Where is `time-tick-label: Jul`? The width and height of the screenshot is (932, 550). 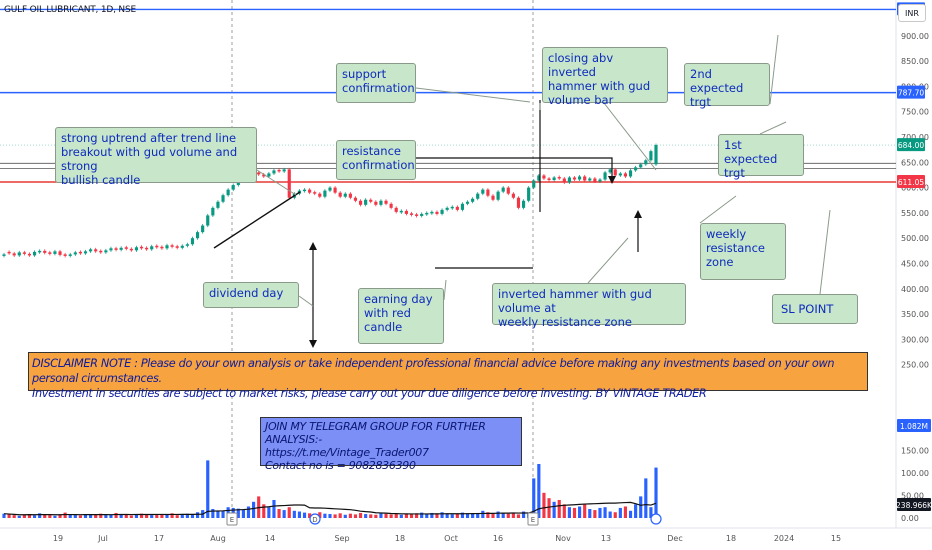 time-tick-label: Jul is located at coordinates (102, 538).